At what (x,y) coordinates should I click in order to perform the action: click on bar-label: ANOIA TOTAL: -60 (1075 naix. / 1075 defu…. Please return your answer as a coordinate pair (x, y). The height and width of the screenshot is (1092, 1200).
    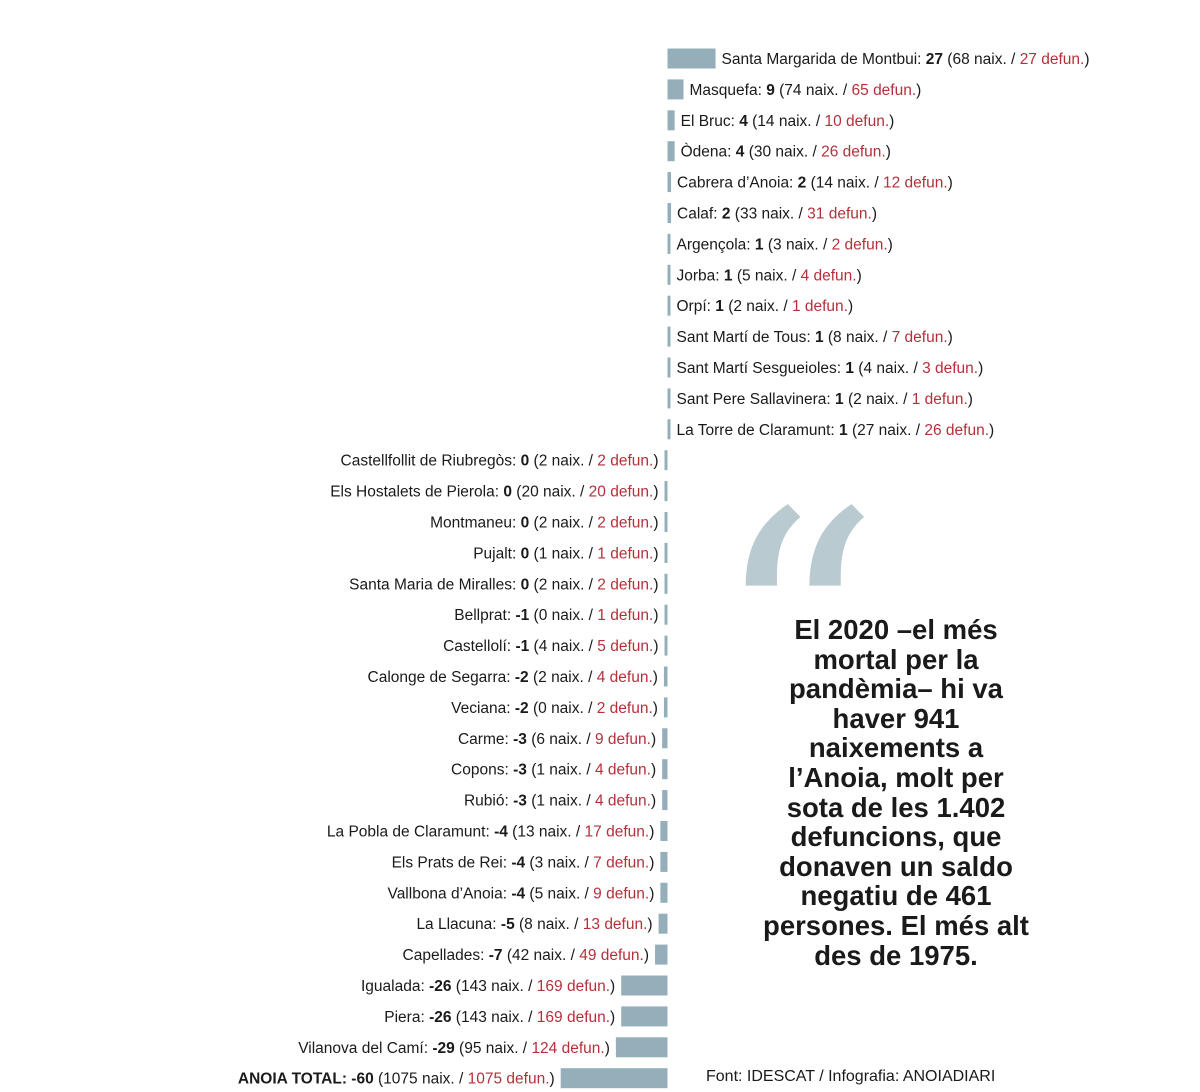
    Looking at the image, I should click on (396, 1079).